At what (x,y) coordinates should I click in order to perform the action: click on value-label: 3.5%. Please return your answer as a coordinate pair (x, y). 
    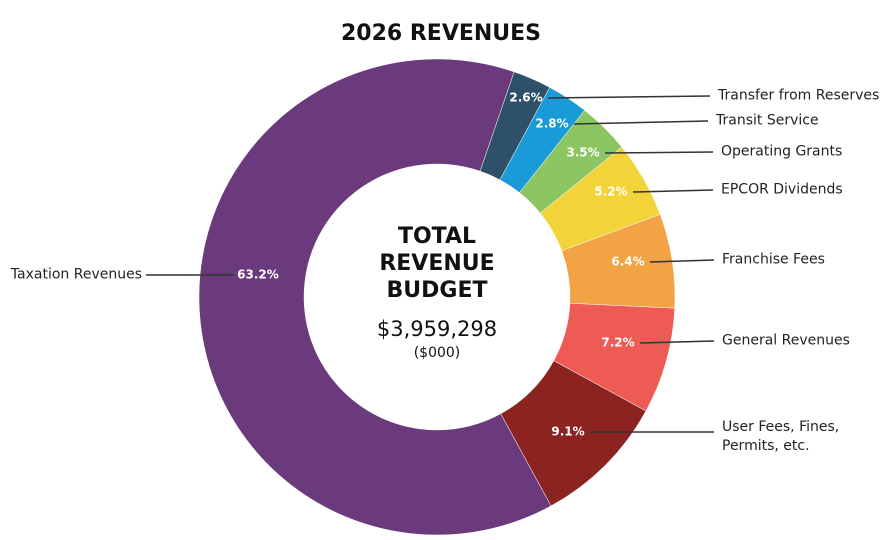
    Looking at the image, I should click on (582, 153).